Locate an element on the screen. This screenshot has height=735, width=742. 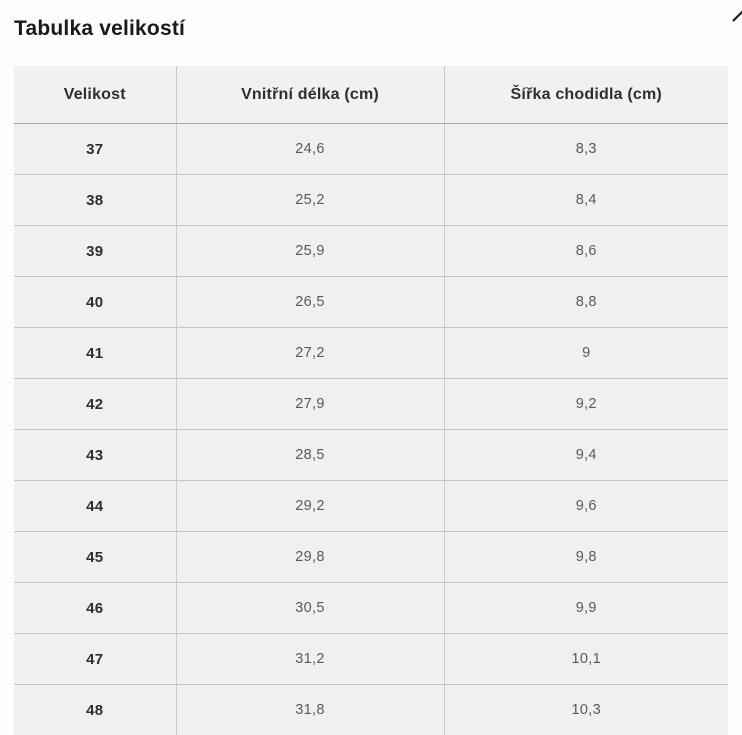
size-cell: 42 is located at coordinates (95, 404).